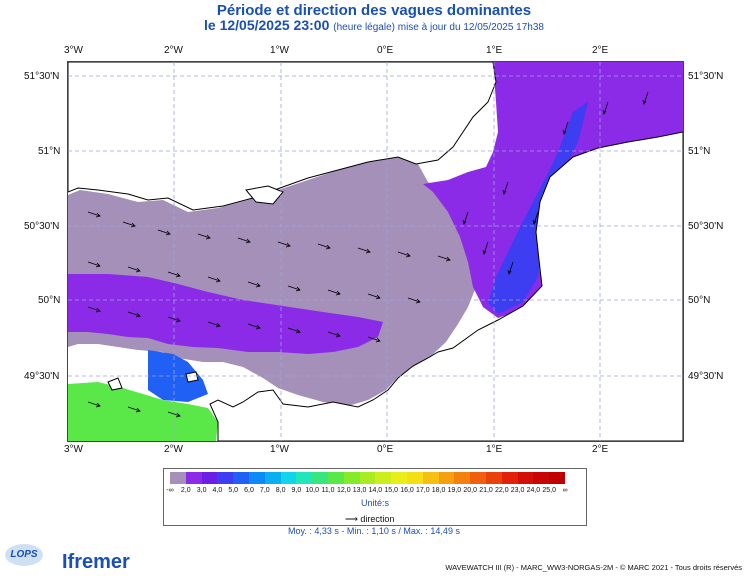 Image resolution: width=748 pixels, height=576 pixels. I want to click on lon-label-top-3w: 3°W, so click(73, 50).